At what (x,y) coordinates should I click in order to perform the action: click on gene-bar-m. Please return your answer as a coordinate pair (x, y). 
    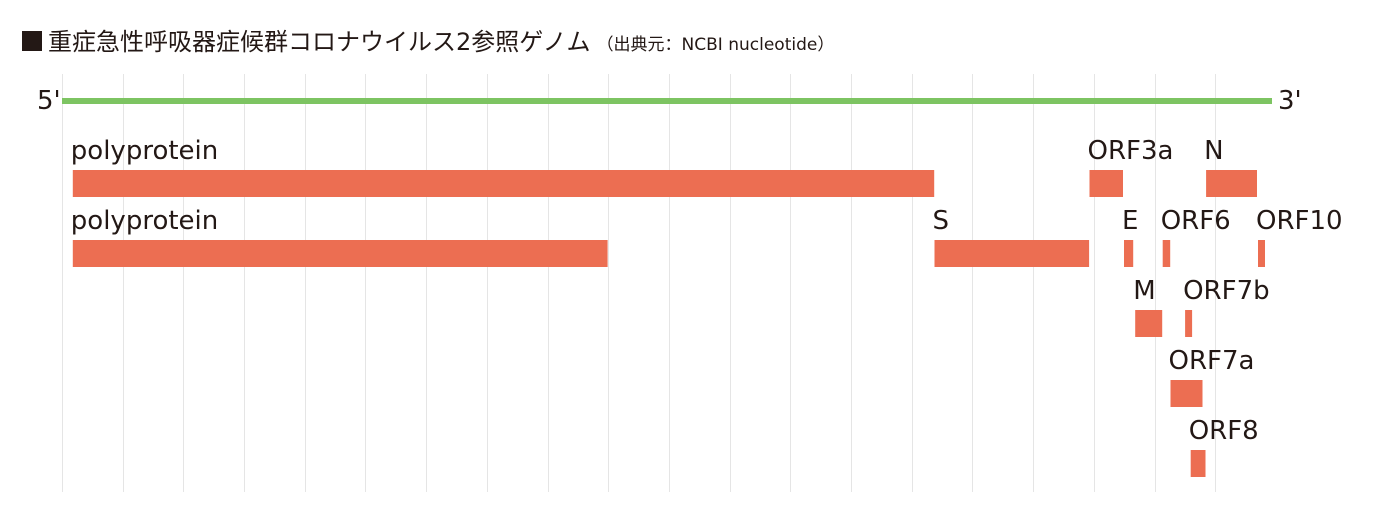
    Looking at the image, I should click on (1149, 323).